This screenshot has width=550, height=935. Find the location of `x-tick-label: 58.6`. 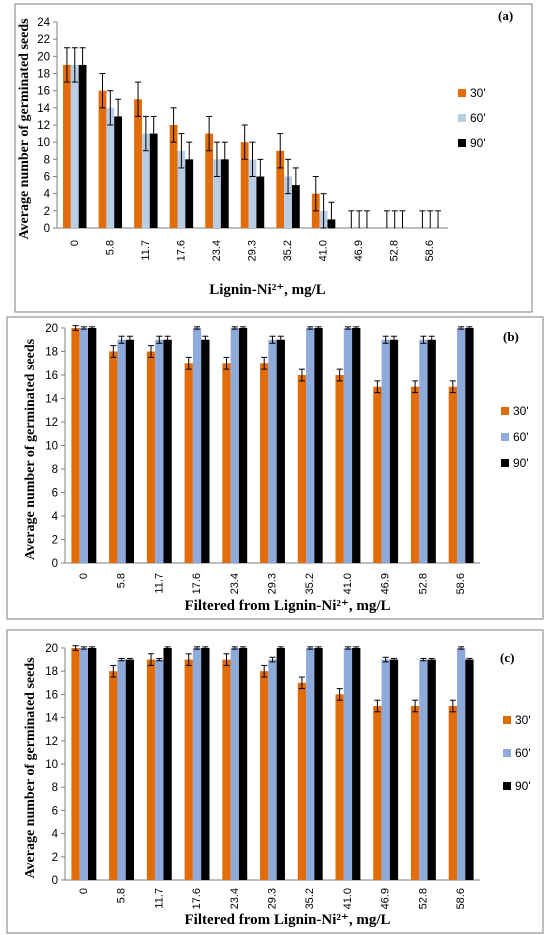

x-tick-label: 58.6 is located at coordinates (430, 250).